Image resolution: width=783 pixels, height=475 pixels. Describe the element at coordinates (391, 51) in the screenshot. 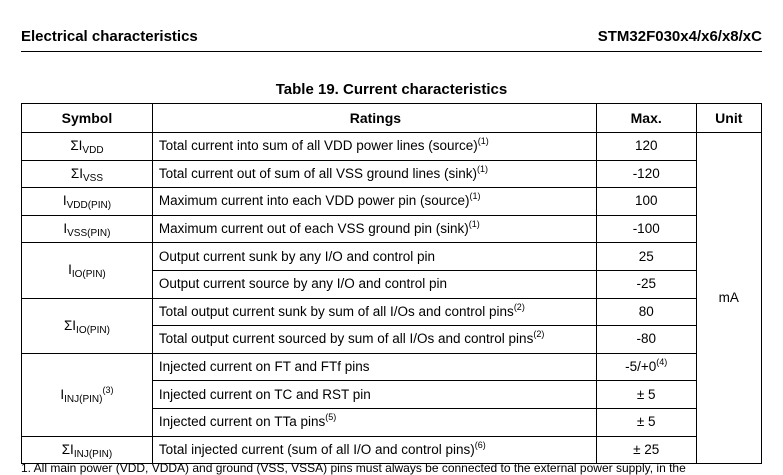

I see `header-rule` at that location.